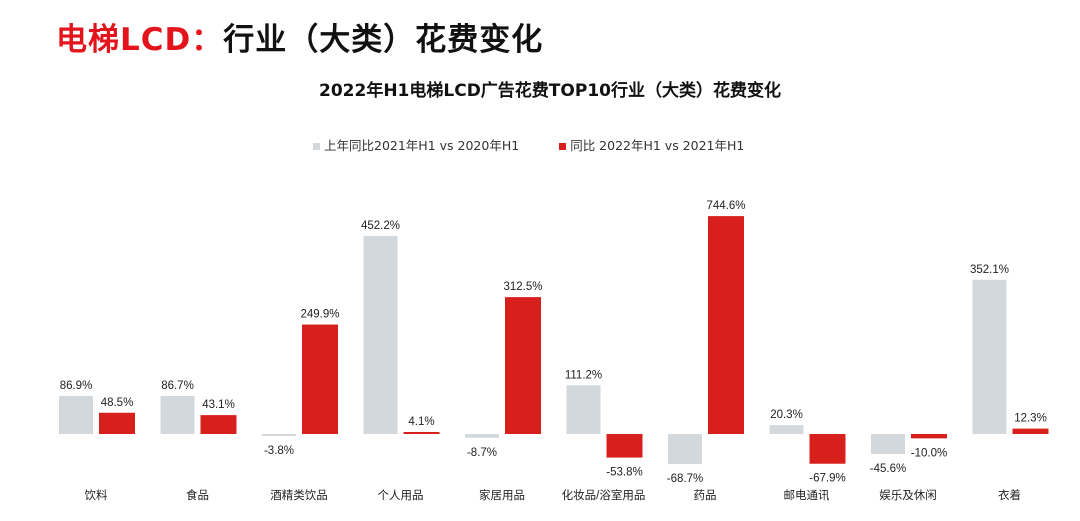  Describe the element at coordinates (604, 495) in the screenshot. I see `category-label: 化妆品/浴室用品` at that location.